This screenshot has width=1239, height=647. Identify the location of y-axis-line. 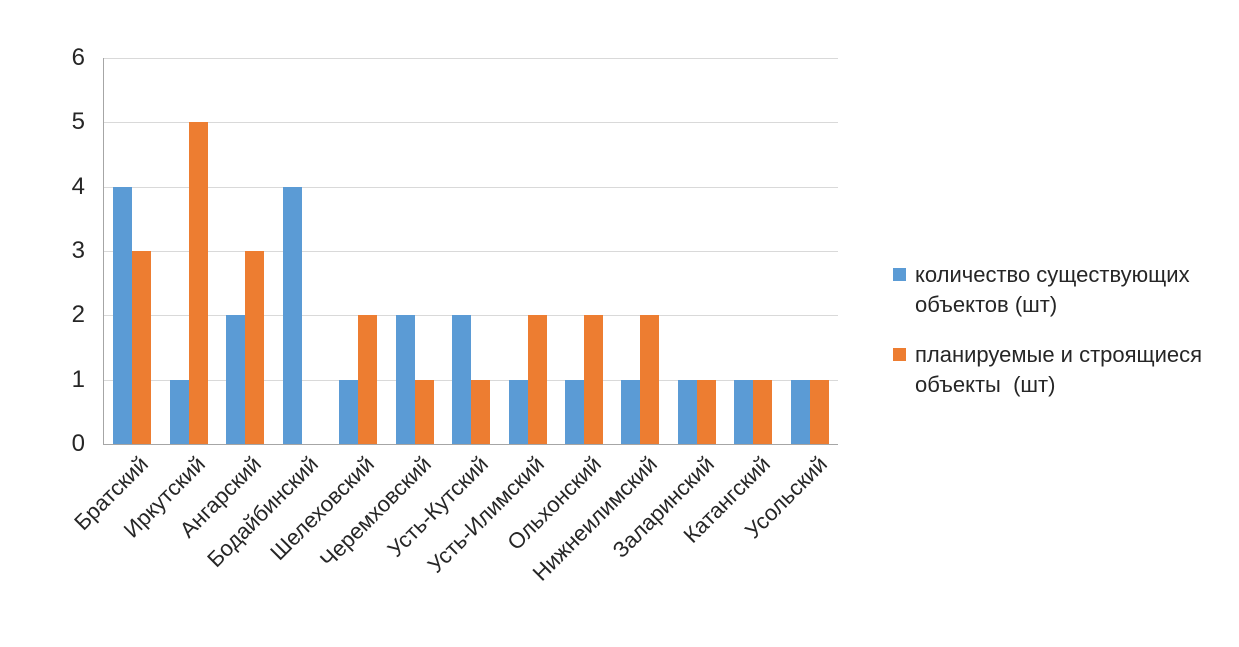
(103, 251).